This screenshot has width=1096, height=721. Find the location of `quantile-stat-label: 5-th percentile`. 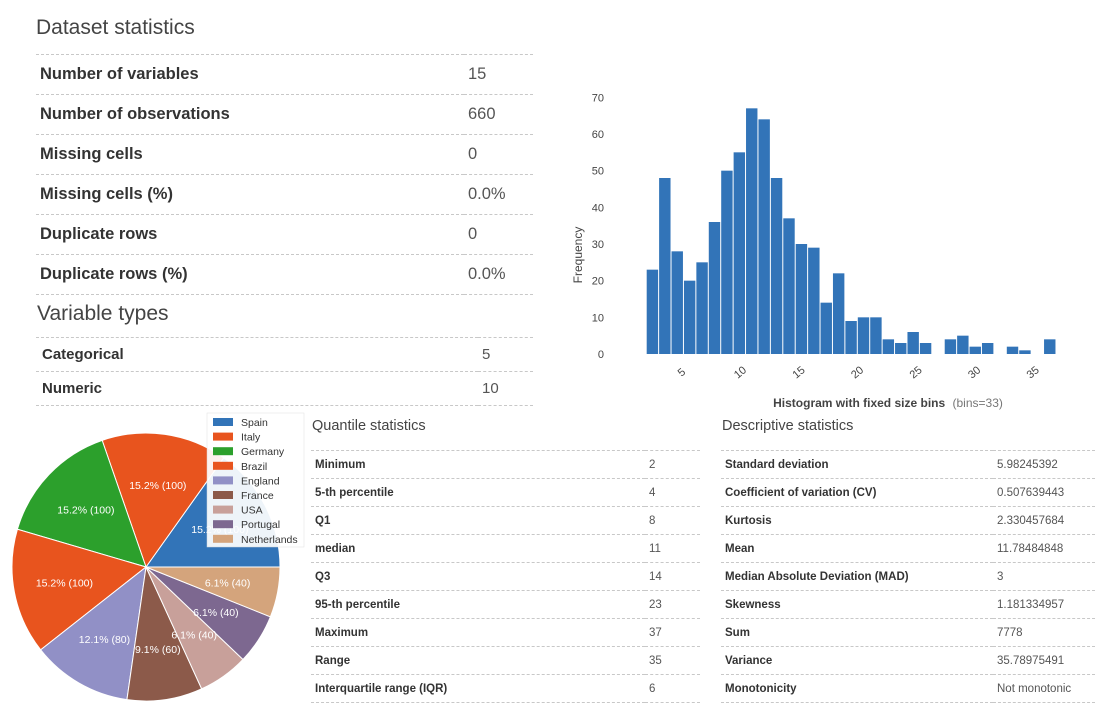

quantile-stat-label: 5-th percentile is located at coordinates (478, 492).